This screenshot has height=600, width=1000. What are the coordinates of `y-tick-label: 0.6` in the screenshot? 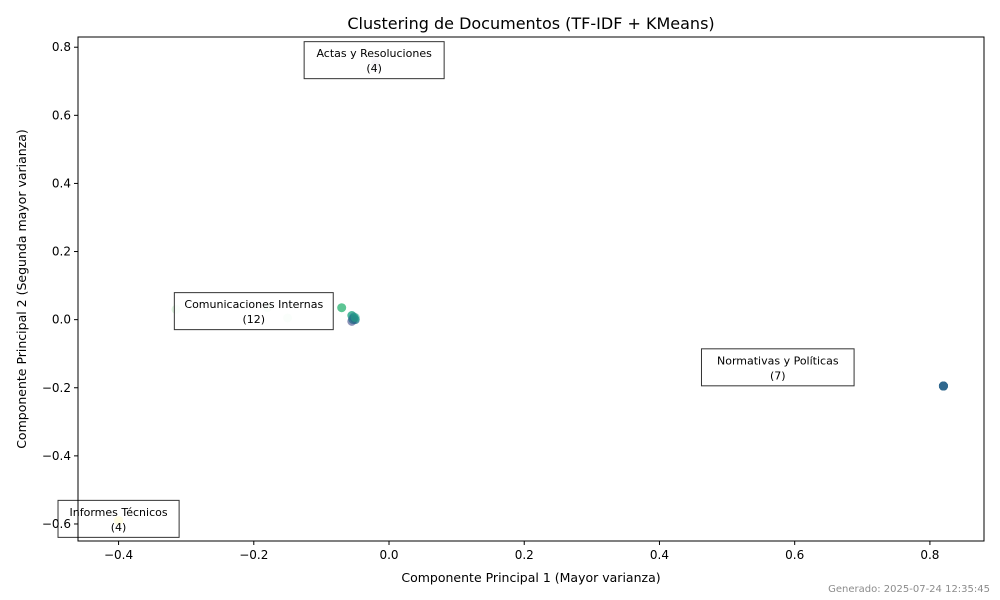 It's located at (61, 115).